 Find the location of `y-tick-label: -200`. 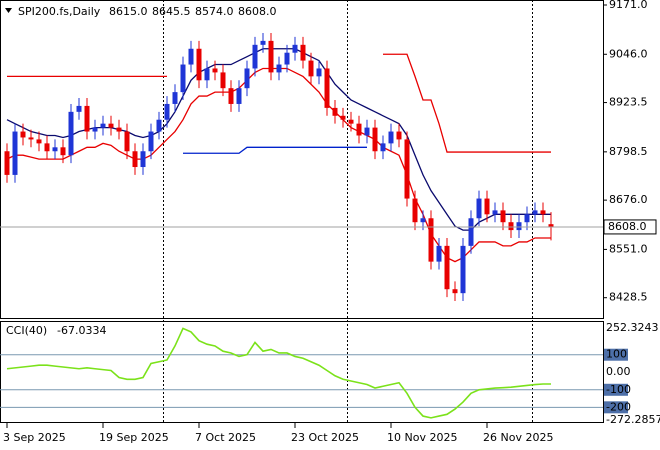

y-tick-label: -200 is located at coordinates (618, 406).